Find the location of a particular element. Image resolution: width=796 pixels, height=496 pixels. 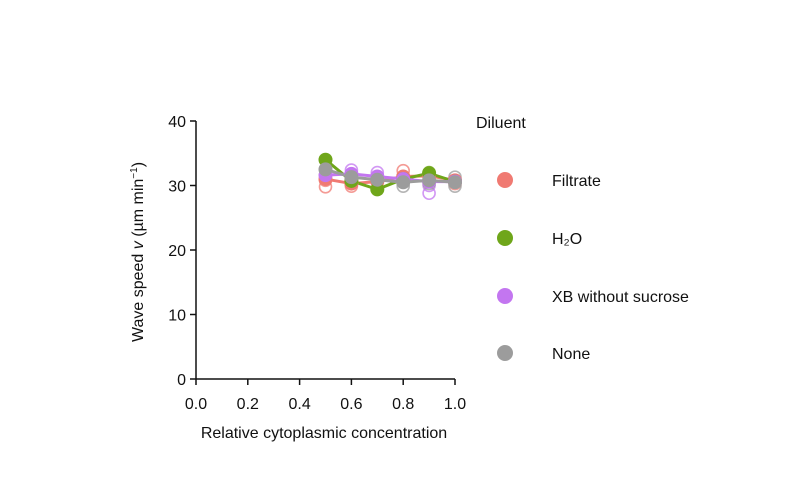

x-axis-label: Relative cytoplasmic concentration is located at coordinates (324, 433).